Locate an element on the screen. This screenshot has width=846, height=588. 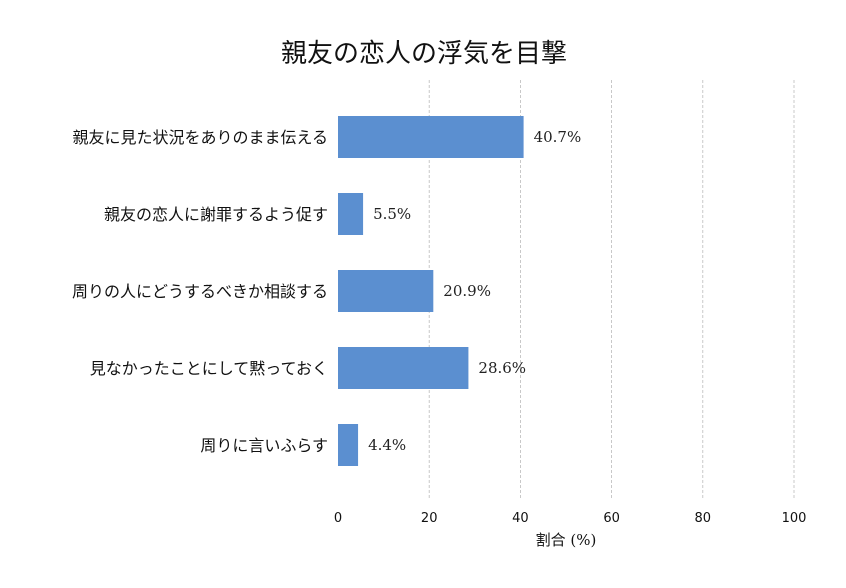
category-label: 周りの人にどうするべきか相談する is located at coordinates (200, 291).